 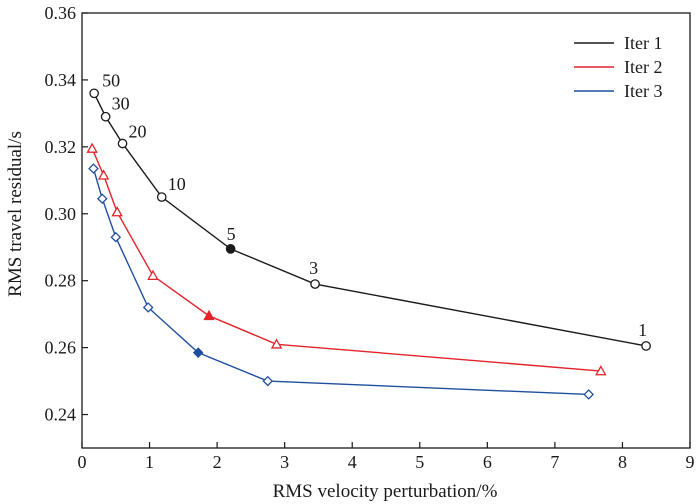 I want to click on x-tick-label-0: 0, so click(x=82, y=462).